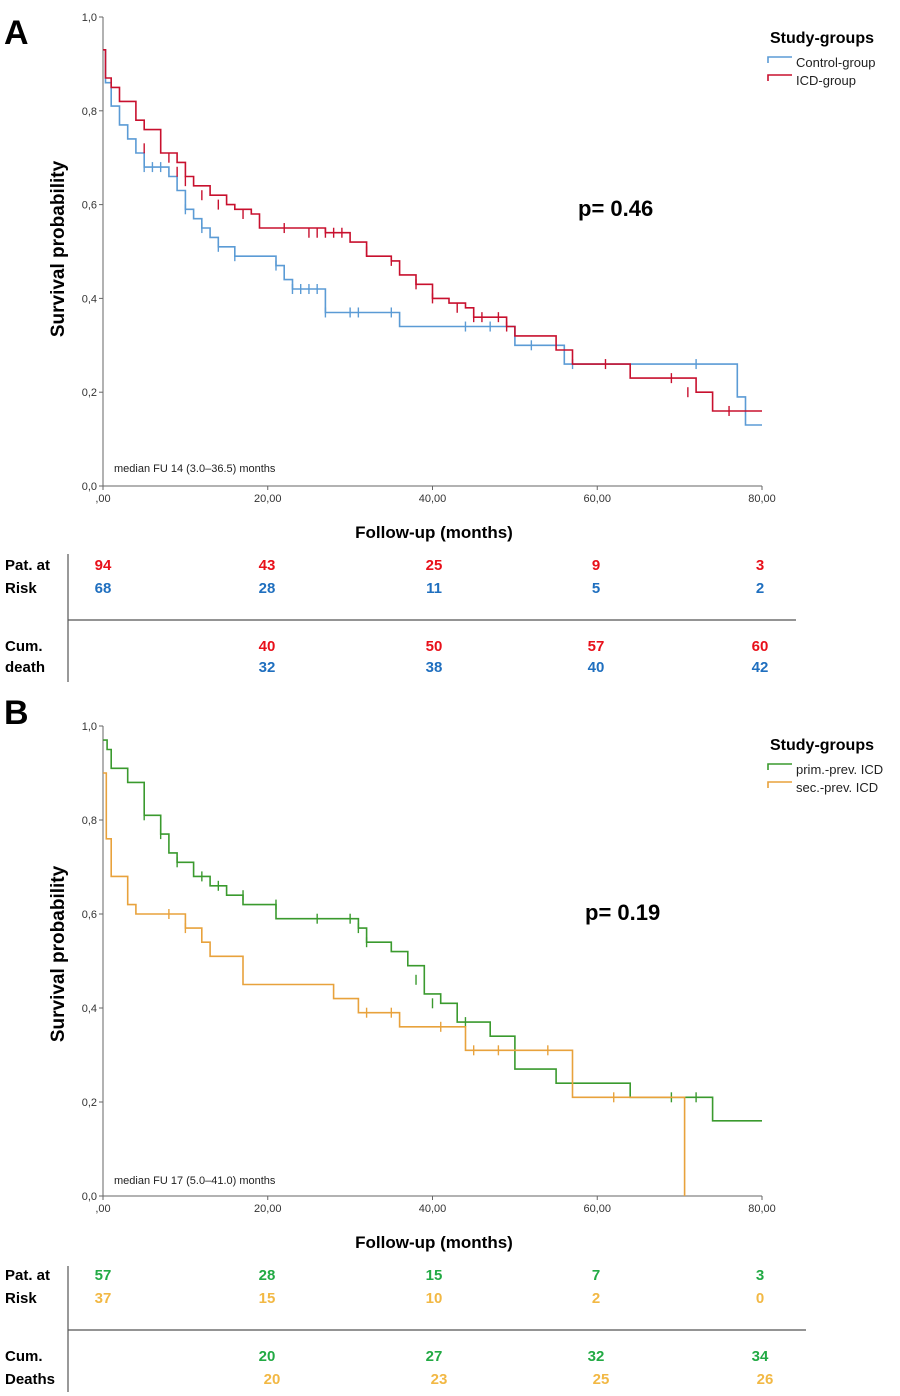 This screenshot has height=1396, width=900. Describe the element at coordinates (434, 1242) in the screenshot. I see `panel-b-xlabel: Follow-up (months)` at that location.